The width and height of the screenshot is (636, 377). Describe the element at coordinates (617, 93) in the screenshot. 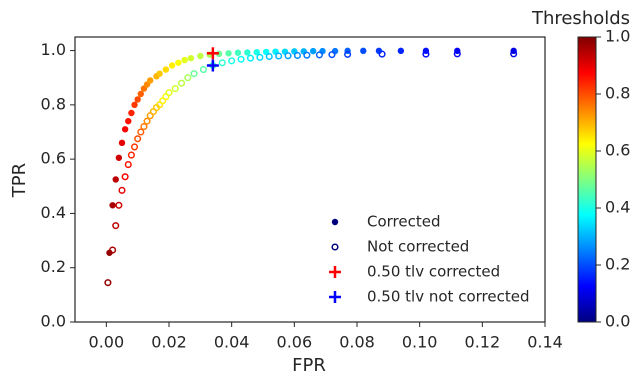

I see `colorbar-tick-label: 0.8` at that location.